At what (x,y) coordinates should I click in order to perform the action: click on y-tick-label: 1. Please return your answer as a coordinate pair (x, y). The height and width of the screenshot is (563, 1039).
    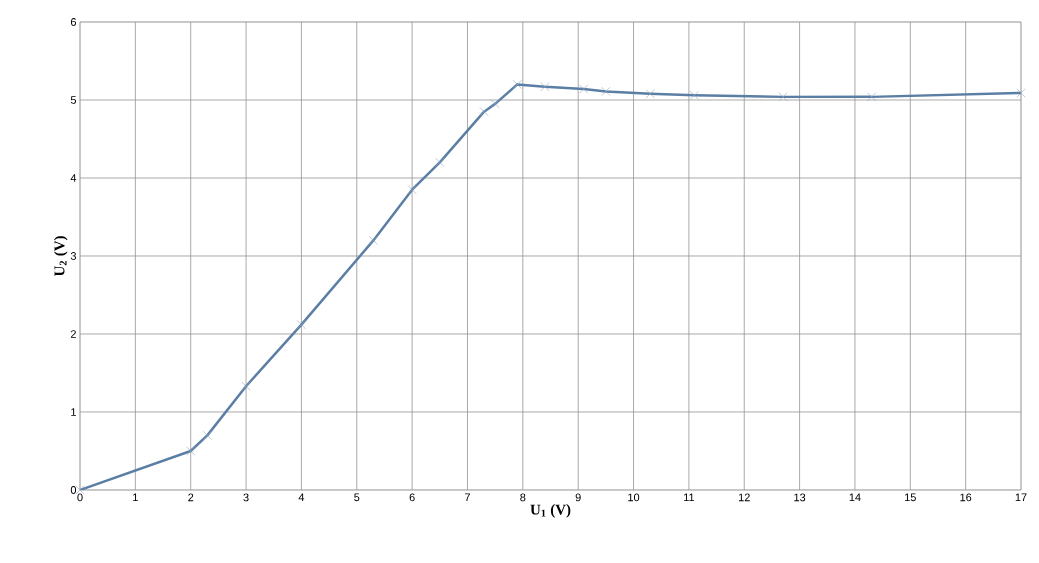
    Looking at the image, I should click on (73, 412).